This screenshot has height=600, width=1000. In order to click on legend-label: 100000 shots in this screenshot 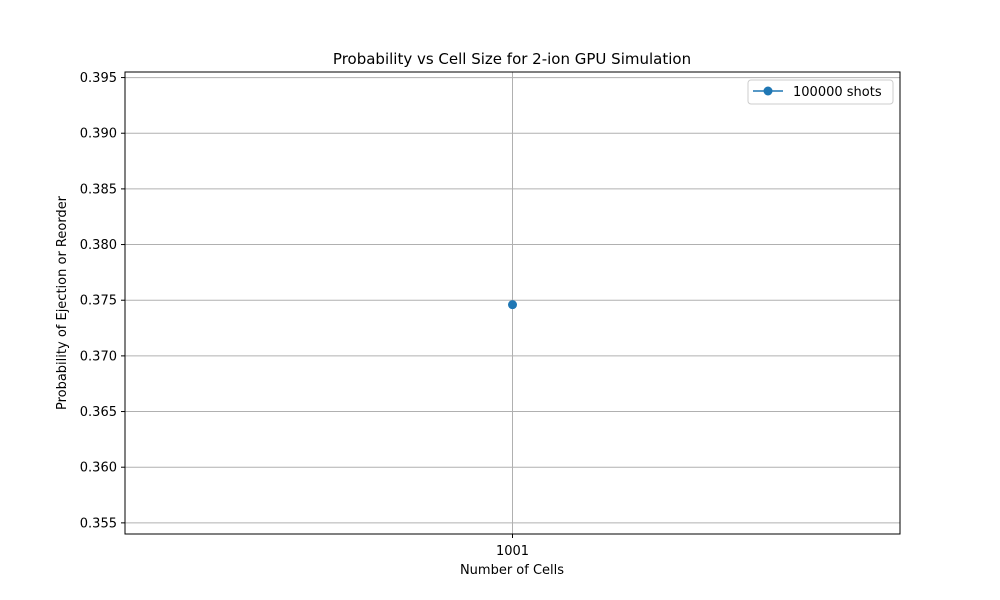, I will do `click(837, 92)`.